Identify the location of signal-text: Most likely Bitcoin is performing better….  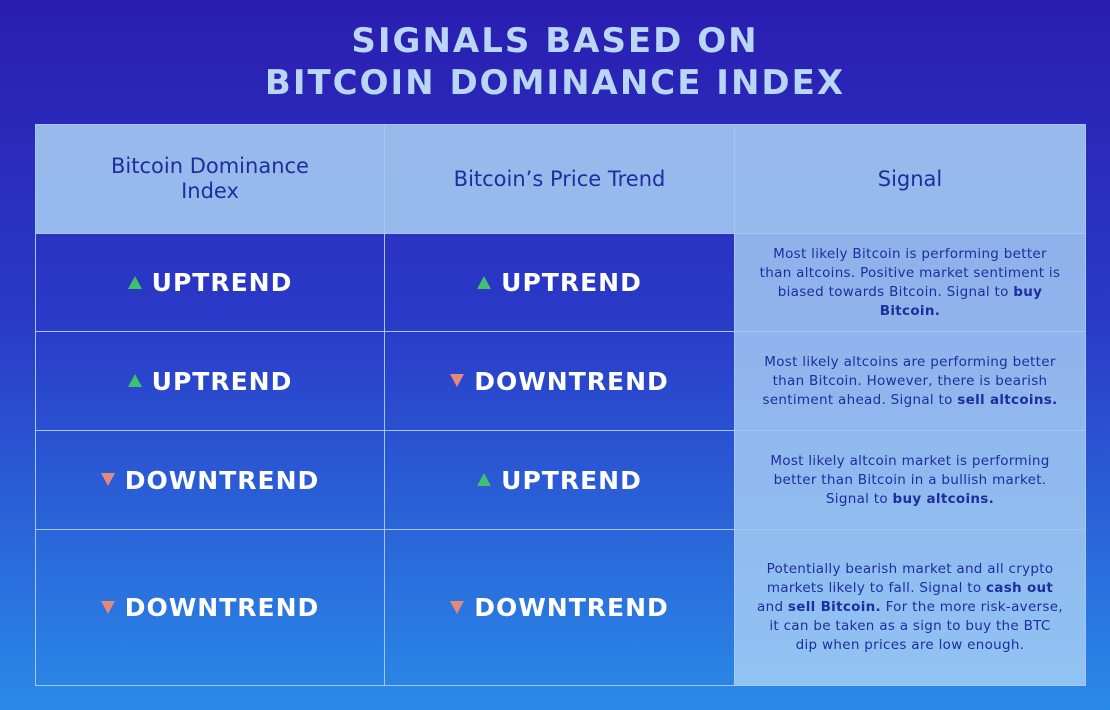
(910, 272).